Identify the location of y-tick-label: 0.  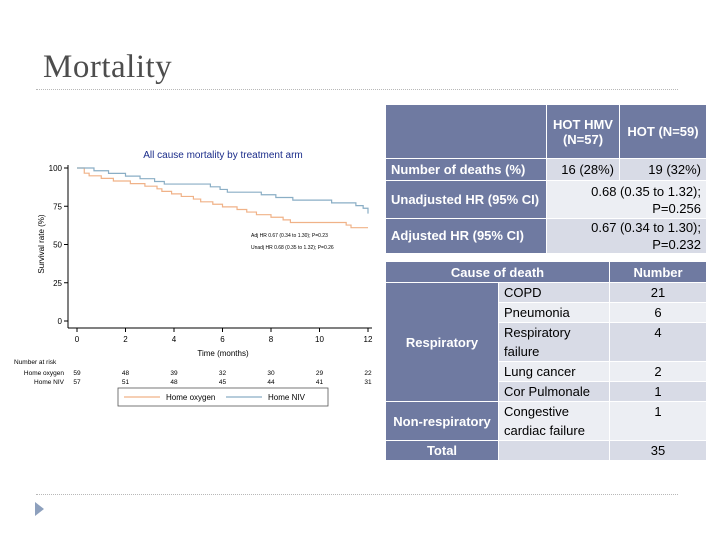
(60, 321).